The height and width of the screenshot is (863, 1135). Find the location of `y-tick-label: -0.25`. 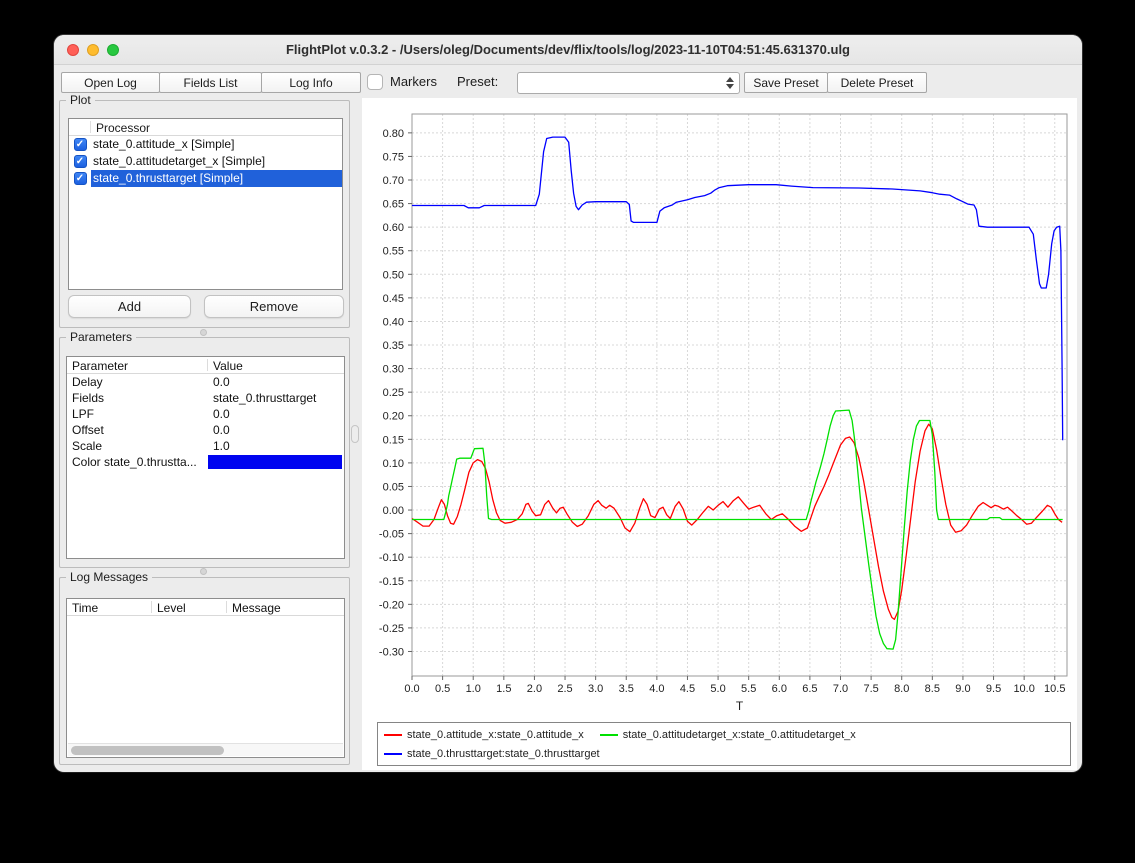

y-tick-label: -0.25 is located at coordinates (391, 629).